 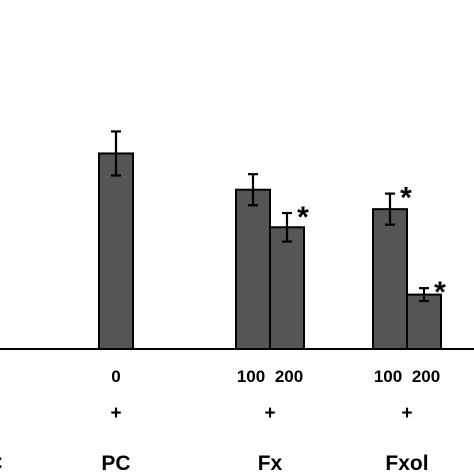 What do you see at coordinates (406, 413) in the screenshot?
I see `plus-label-fxol: +` at bounding box center [406, 413].